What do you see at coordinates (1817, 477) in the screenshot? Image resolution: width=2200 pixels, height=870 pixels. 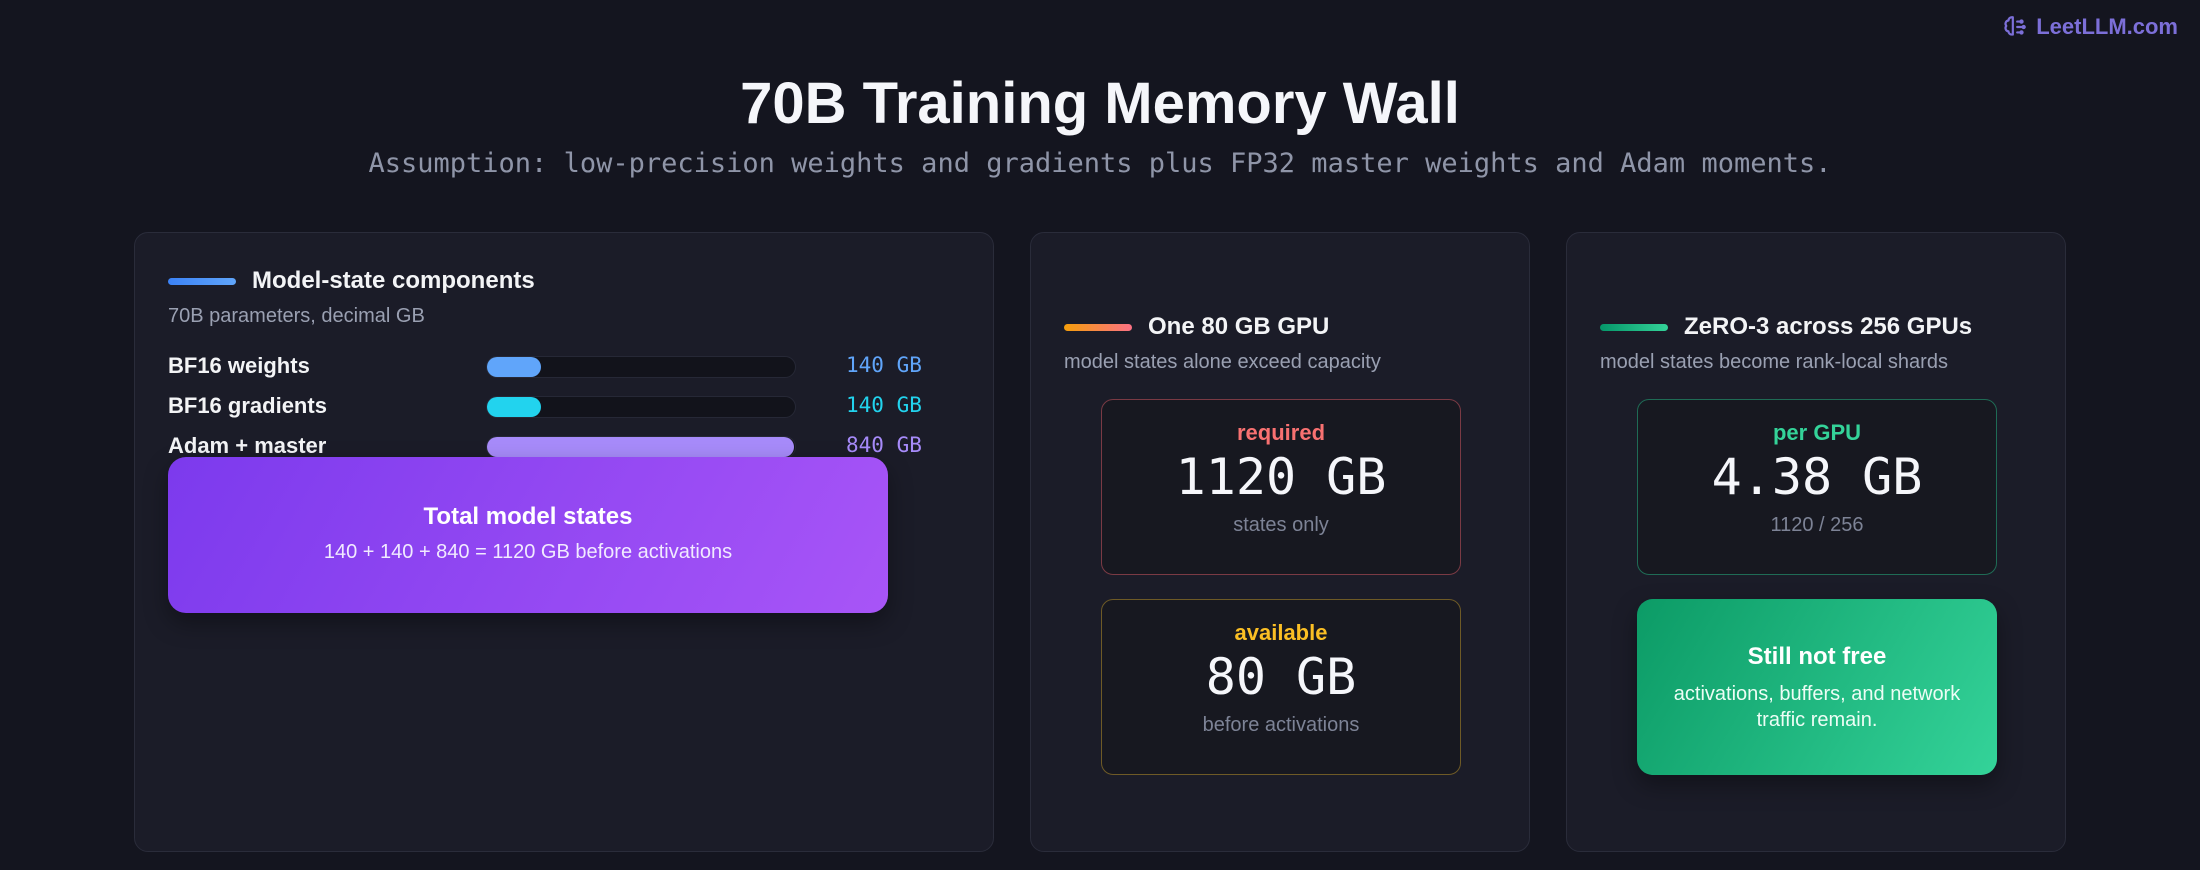 I see `per-gpu-value: 4.38 GB` at bounding box center [1817, 477].